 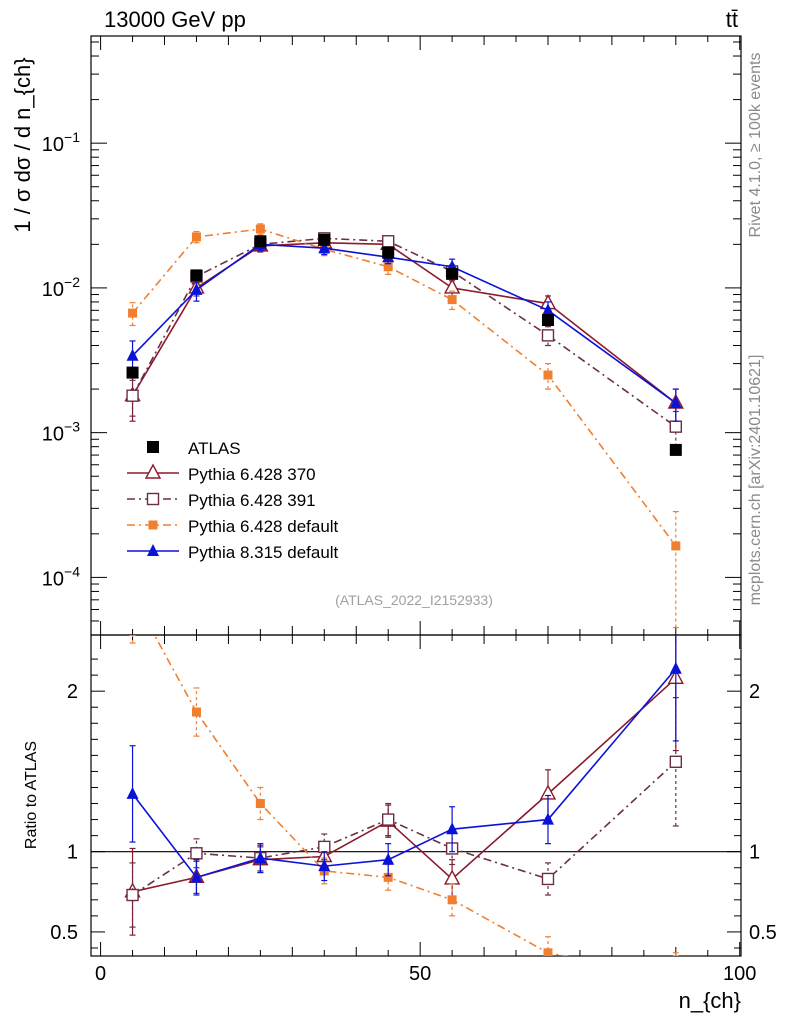 I want to click on y-tick-label: 10⁻², so click(x=61, y=287).